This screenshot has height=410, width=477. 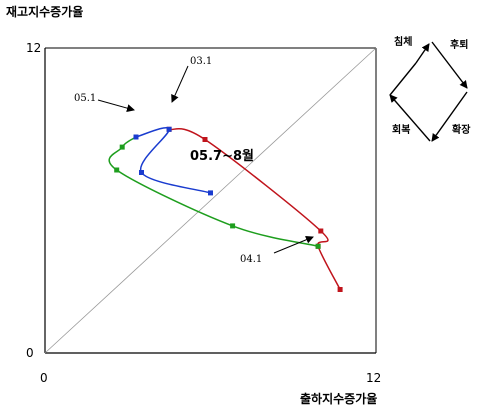 I want to click on cycle-arrow-top, so click(x=422, y=53).